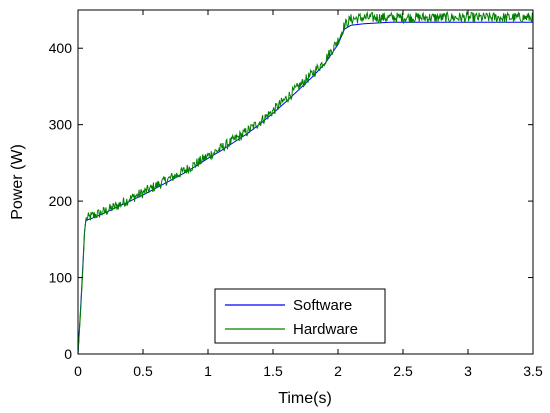  What do you see at coordinates (61, 278) in the screenshot?
I see `y-tick-label: 100` at bounding box center [61, 278].